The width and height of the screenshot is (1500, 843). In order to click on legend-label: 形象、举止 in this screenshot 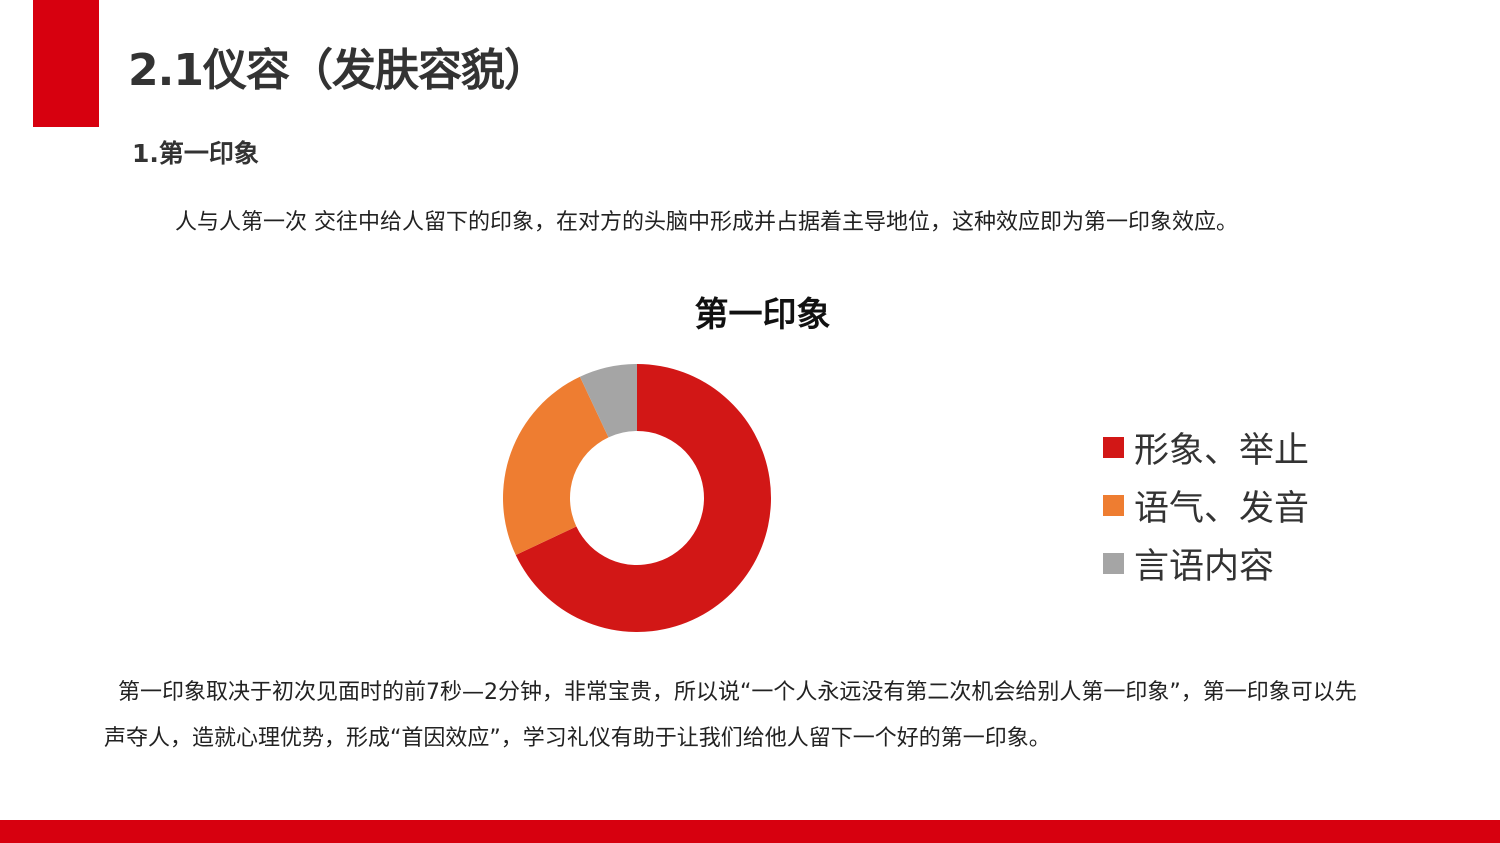, I will do `click(1222, 450)`.